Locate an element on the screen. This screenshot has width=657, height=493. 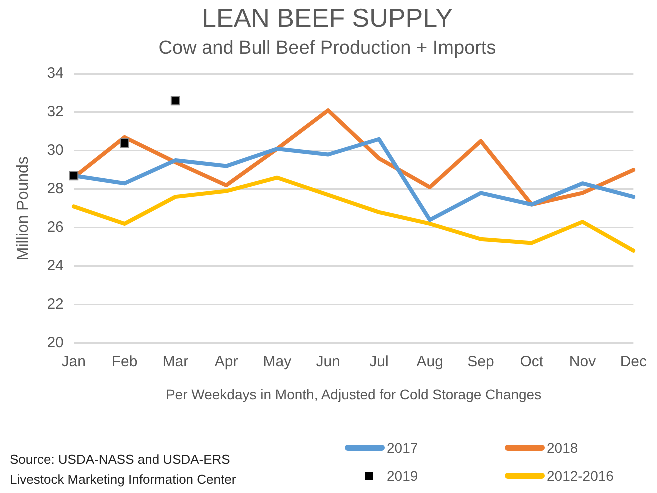
y-tick-label: 32 is located at coordinates (55, 112).